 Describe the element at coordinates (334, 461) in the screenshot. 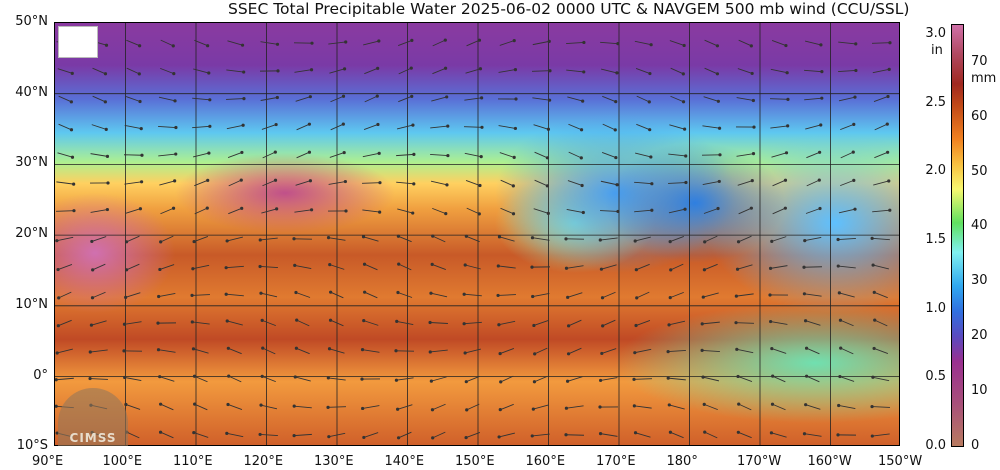

I see `lon-label: 130°E` at that location.